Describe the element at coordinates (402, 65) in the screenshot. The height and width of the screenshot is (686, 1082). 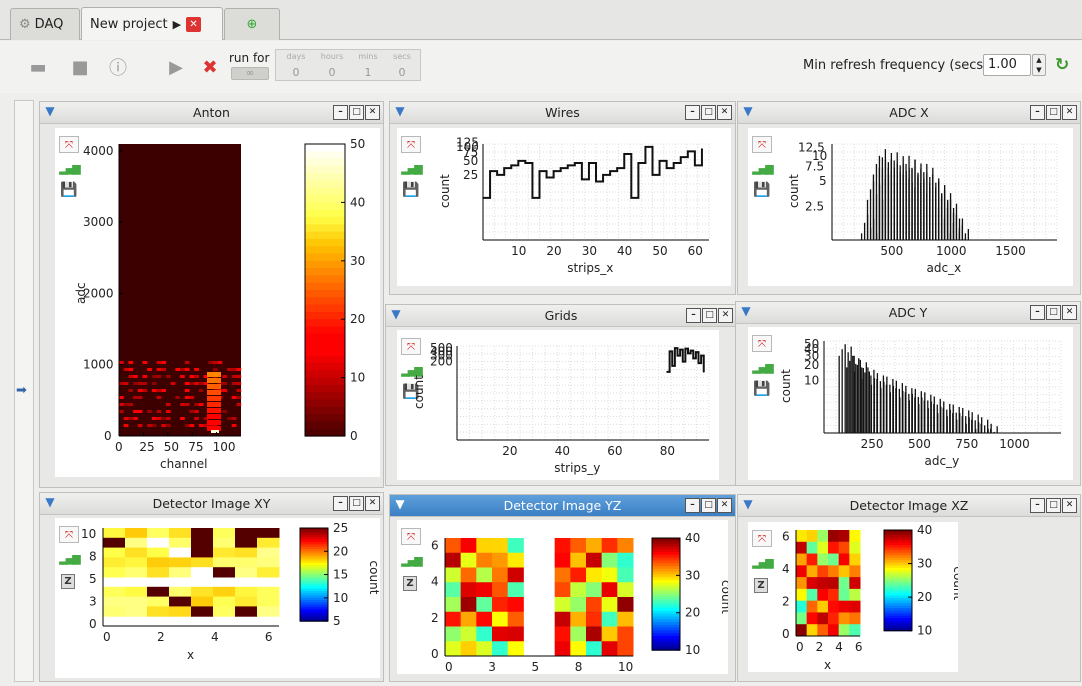
I see `secs-field: secs 0` at that location.